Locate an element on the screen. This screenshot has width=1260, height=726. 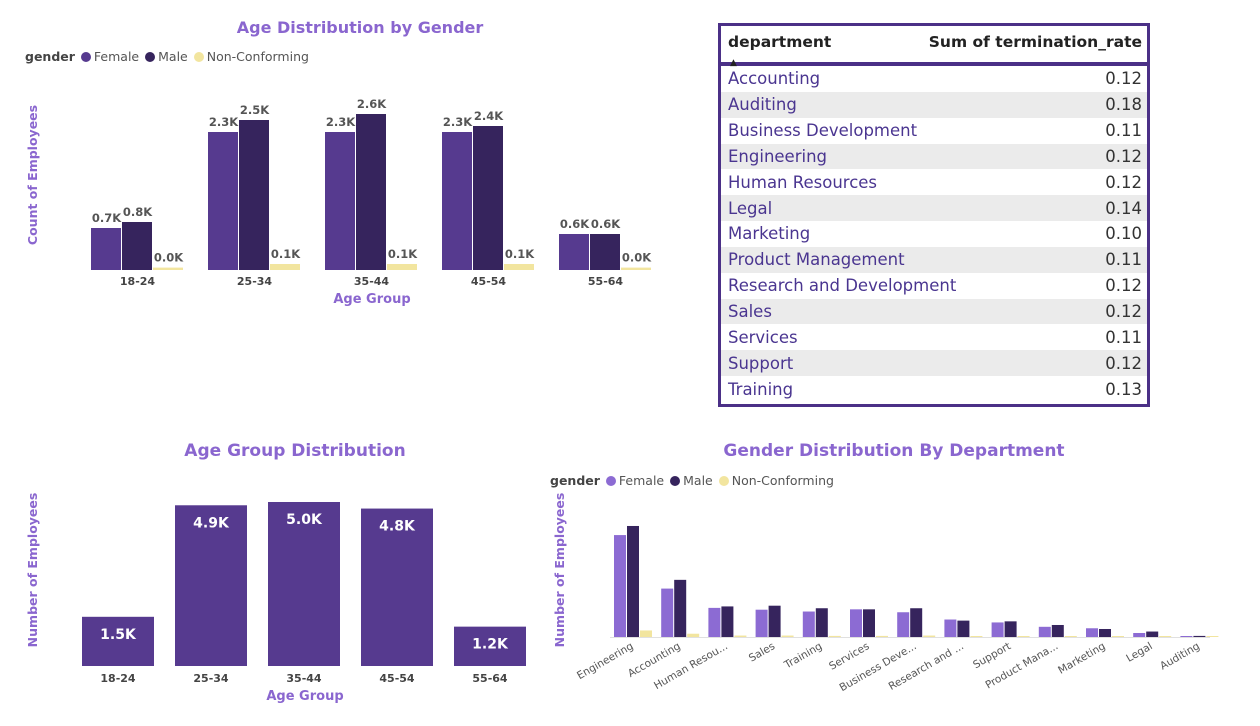
bar-female-Training is located at coordinates (808, 624).